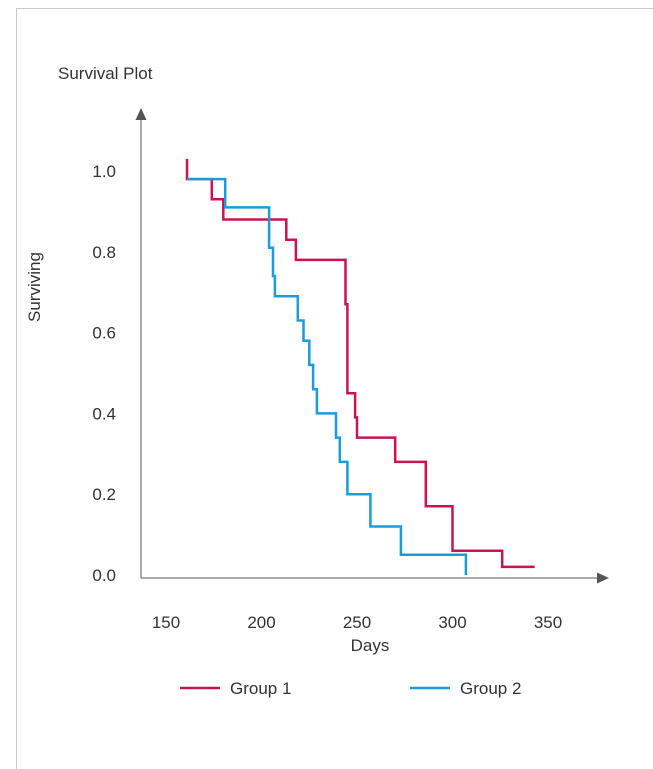  What do you see at coordinates (104, 171) in the screenshot?
I see `y-tick-label: 1.0` at bounding box center [104, 171].